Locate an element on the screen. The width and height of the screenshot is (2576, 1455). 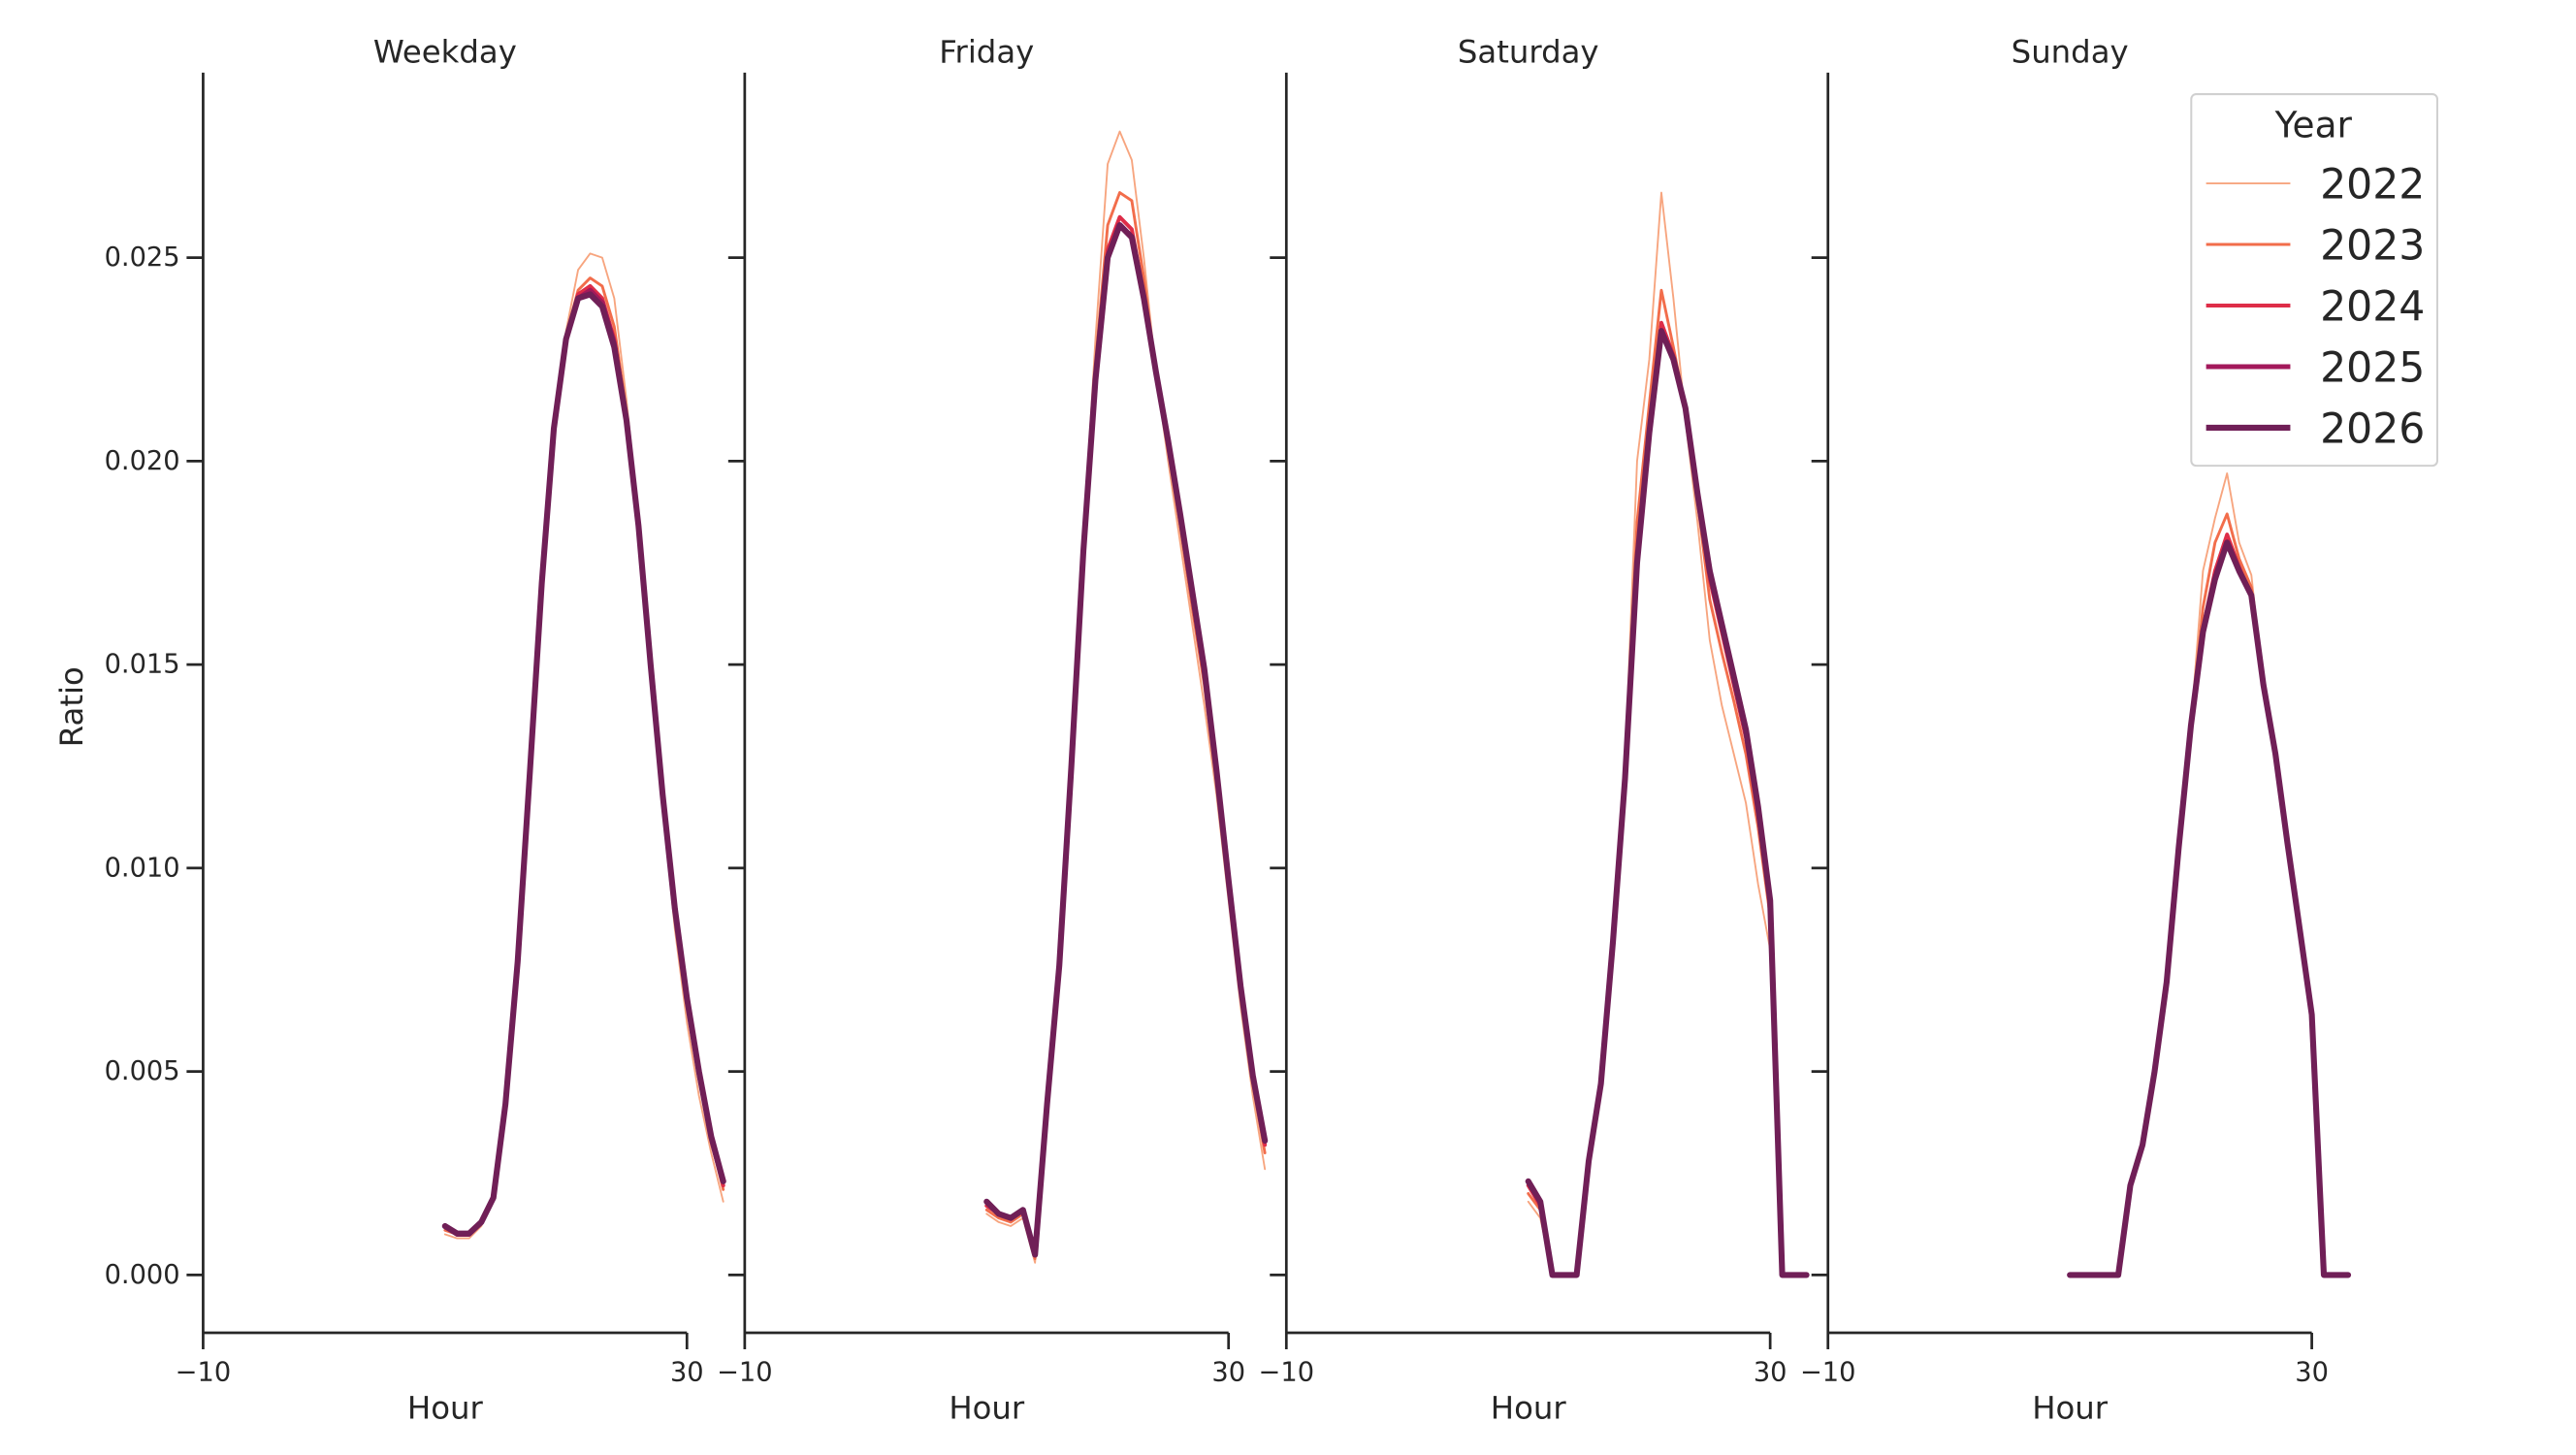
panel-title: Friday is located at coordinates (986, 52).